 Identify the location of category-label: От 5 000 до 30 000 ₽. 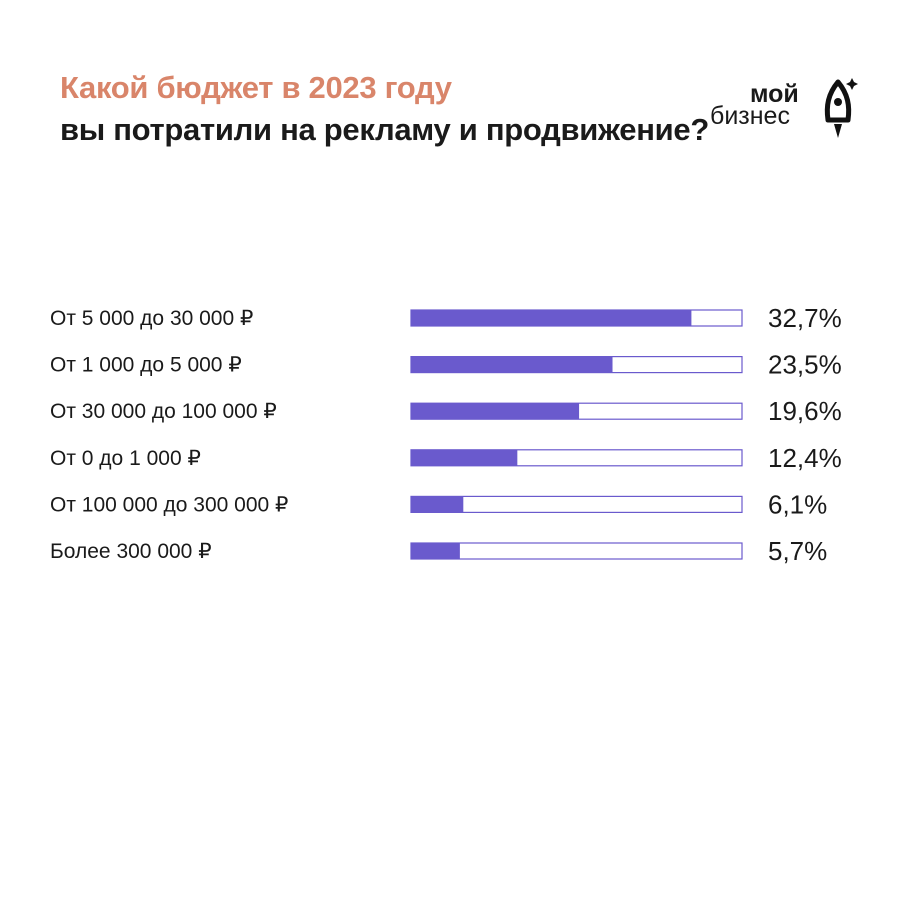
(151, 318).